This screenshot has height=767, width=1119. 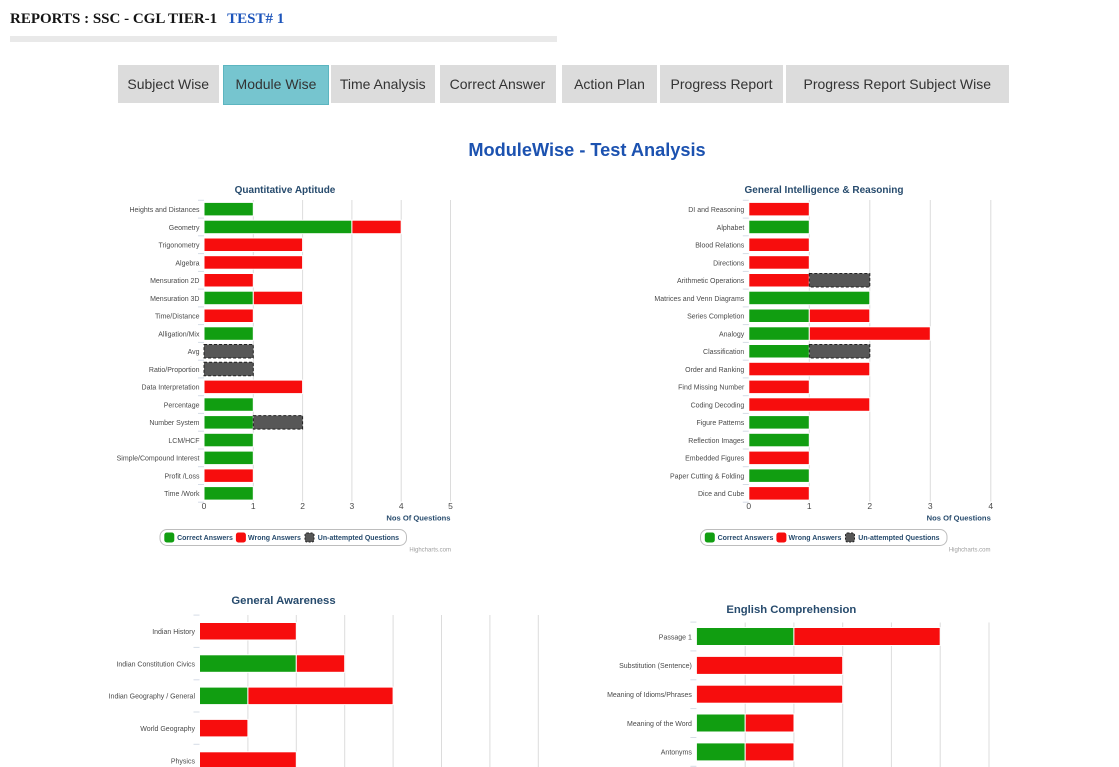 I want to click on svg-text: Order and Ranking, so click(x=714, y=370).